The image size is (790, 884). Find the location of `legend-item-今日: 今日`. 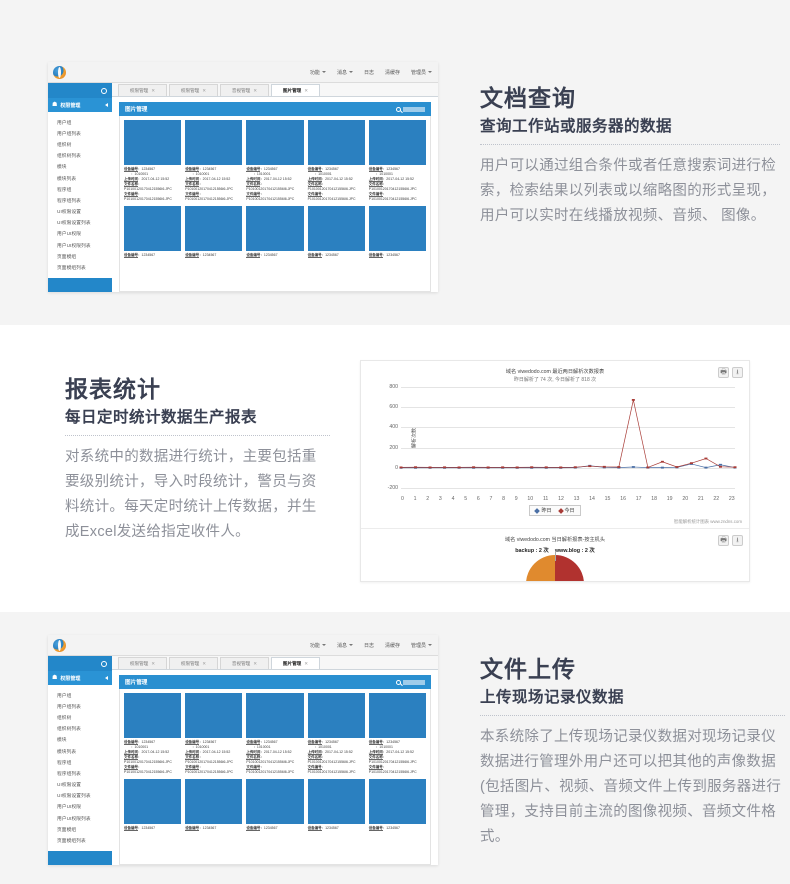

legend-item-今日: 今日 is located at coordinates (566, 510).